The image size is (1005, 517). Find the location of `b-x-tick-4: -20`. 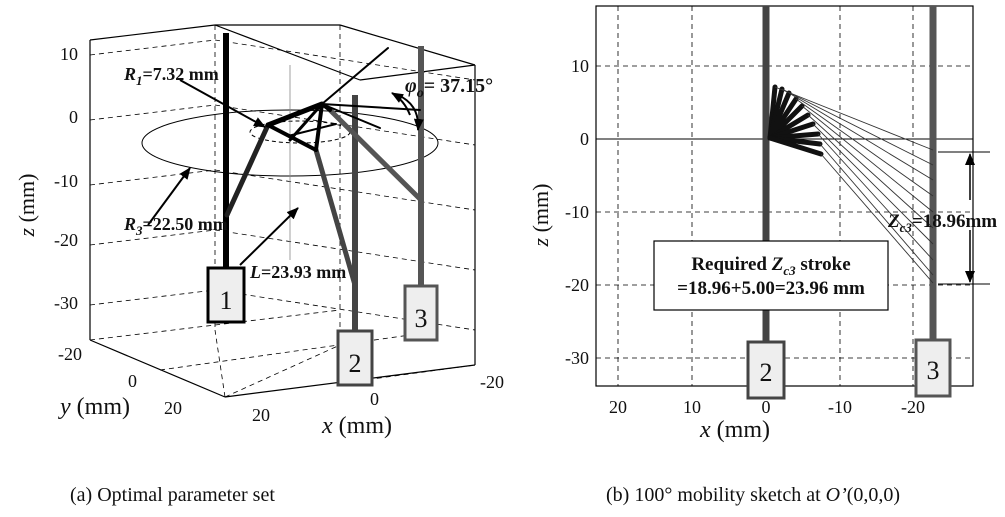

b-x-tick-4: -20 is located at coordinates (913, 407).